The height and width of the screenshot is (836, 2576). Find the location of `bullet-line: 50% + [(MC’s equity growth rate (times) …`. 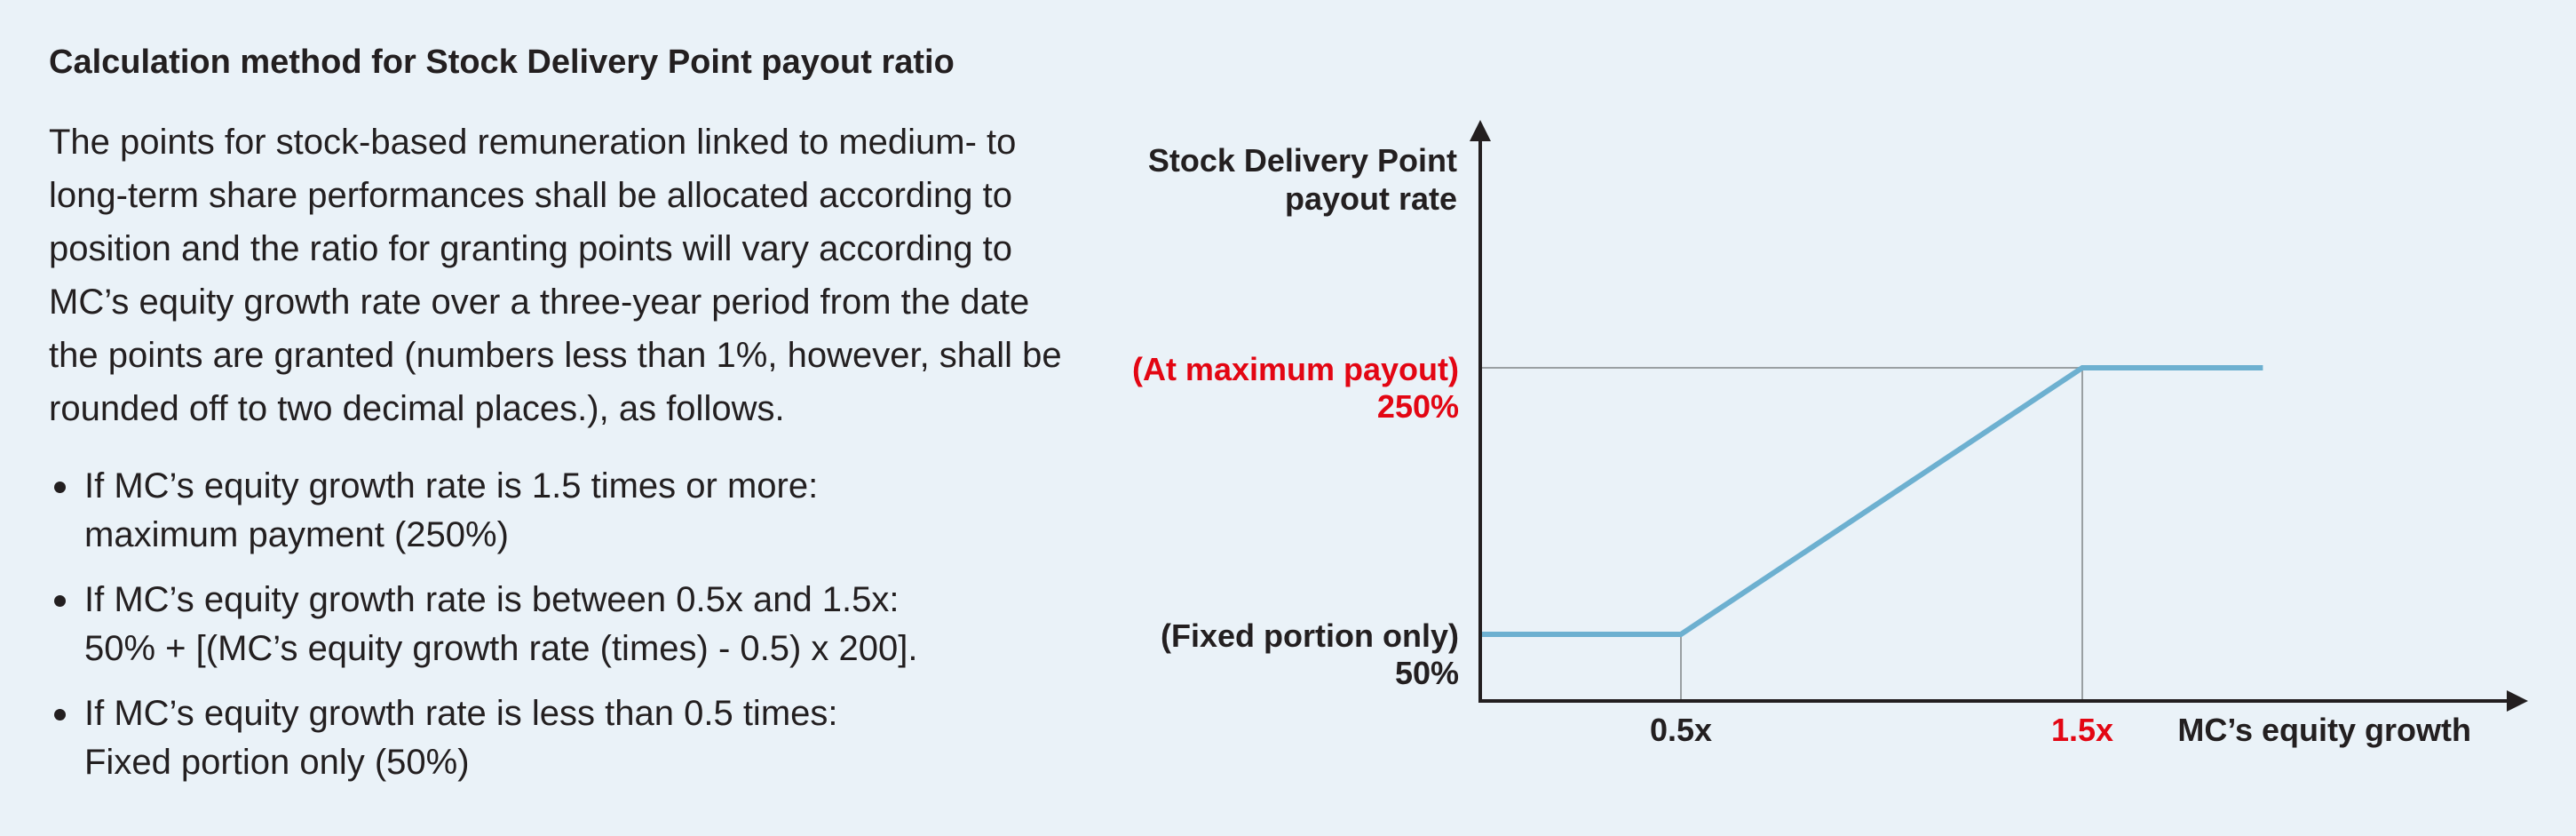

bullet-line: 50% + [(MC’s equity growth rate (times) … is located at coordinates (501, 648).